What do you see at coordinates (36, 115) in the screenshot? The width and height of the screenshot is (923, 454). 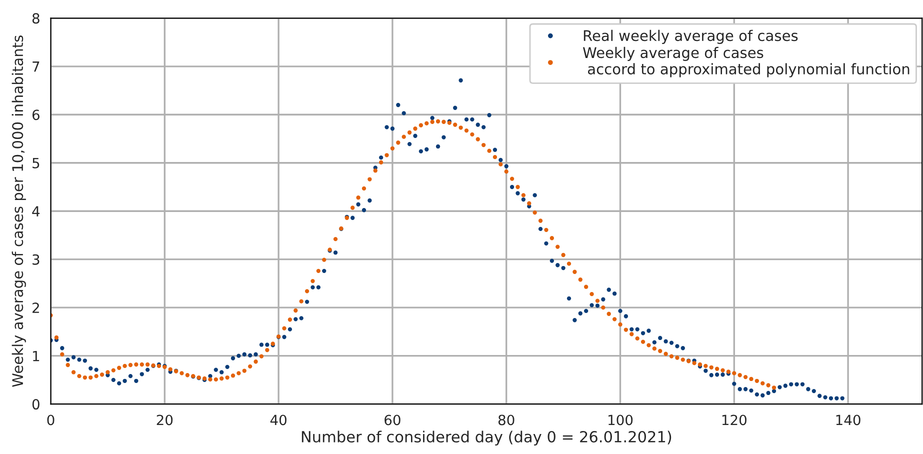 I see `y-tick-label: 6` at bounding box center [36, 115].